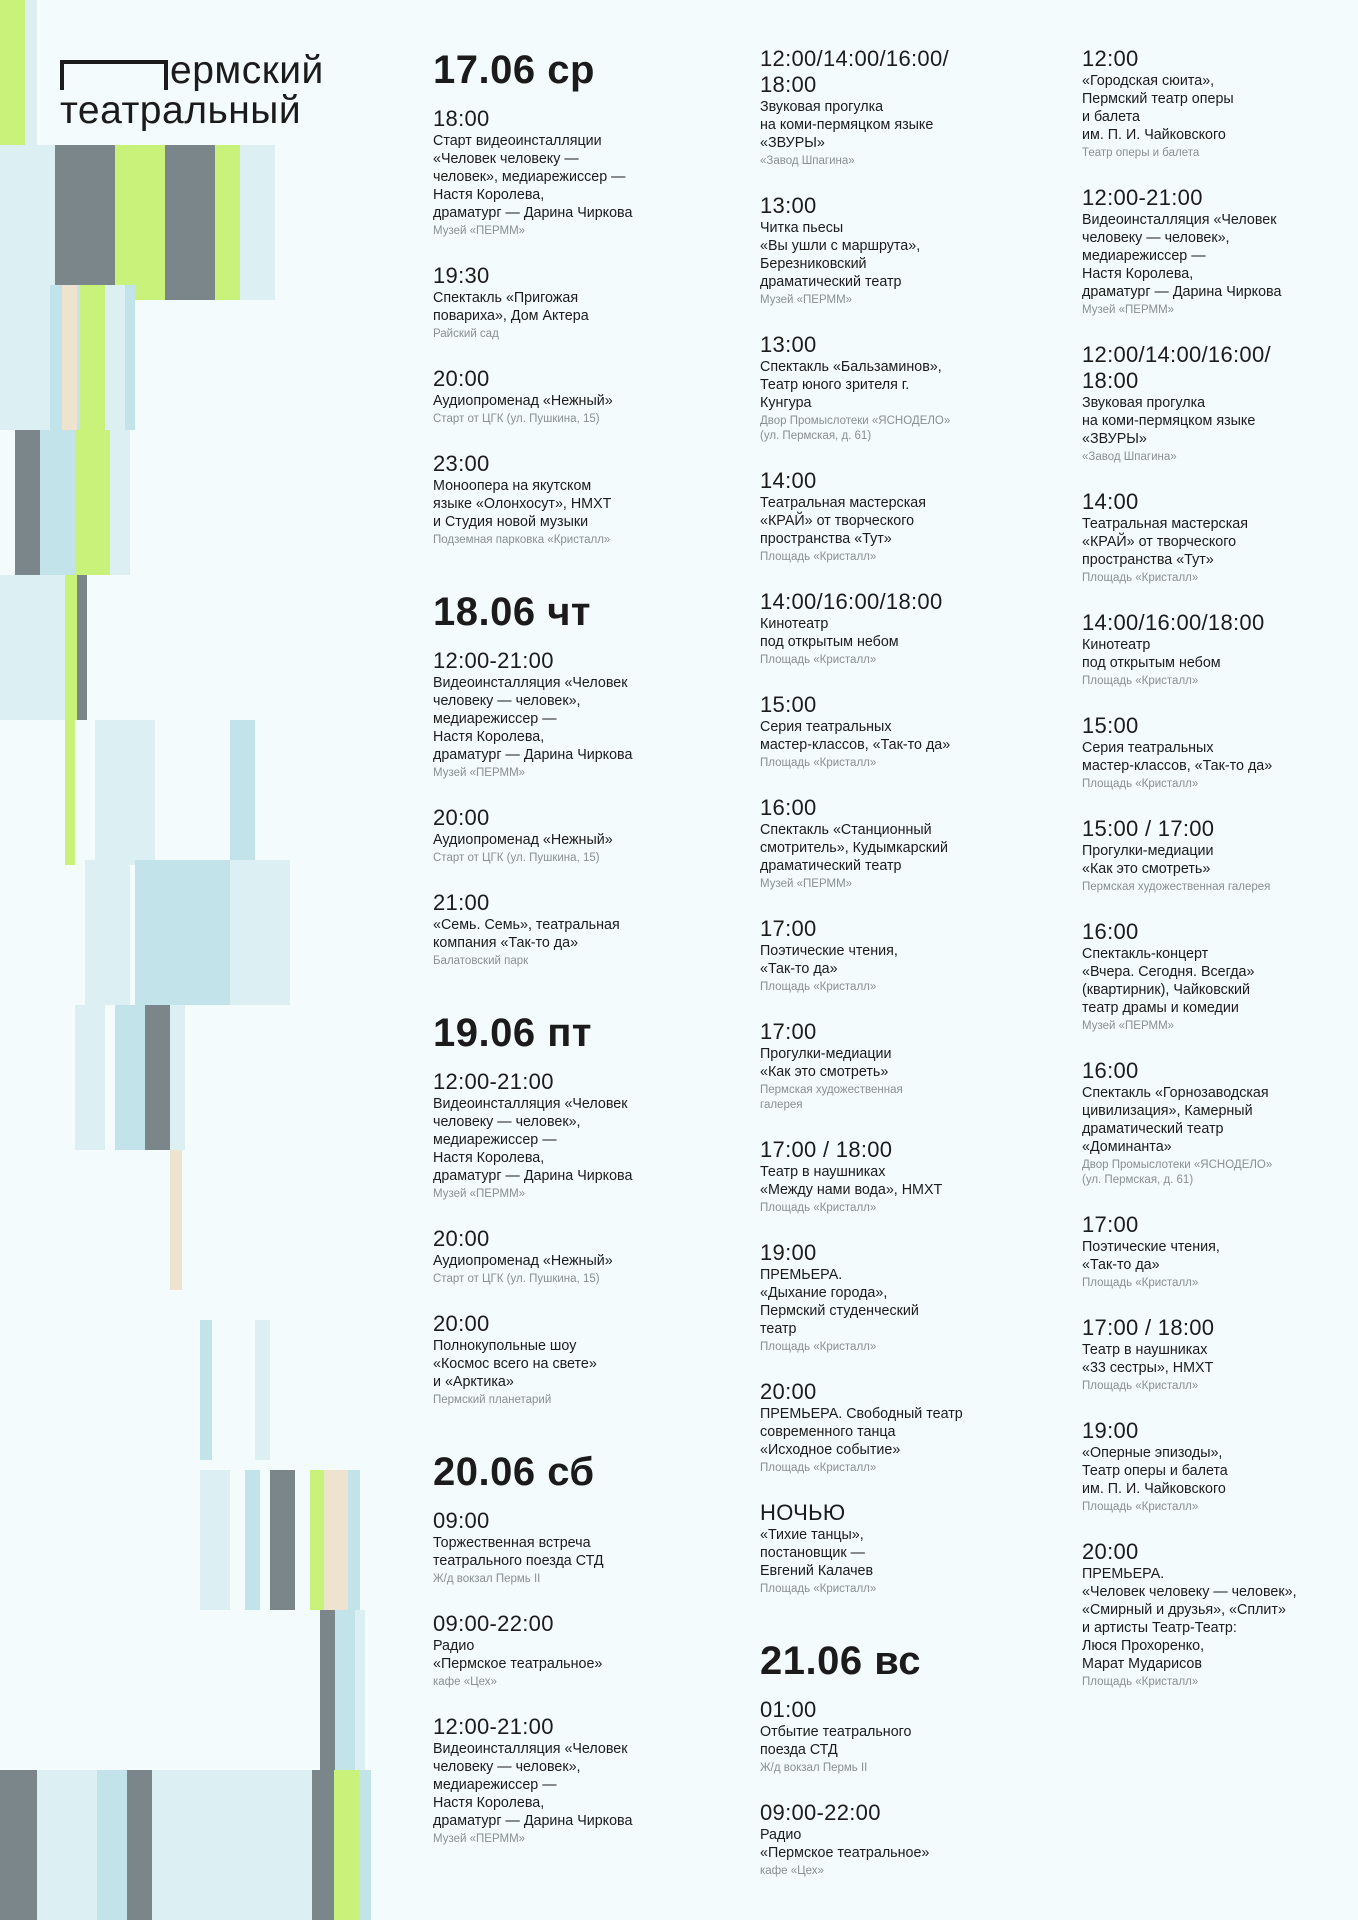 Image resolution: width=1358 pixels, height=1920 pixels. What do you see at coordinates (512, 1033) in the screenshot?
I see `day-title: 19.06 пт` at bounding box center [512, 1033].